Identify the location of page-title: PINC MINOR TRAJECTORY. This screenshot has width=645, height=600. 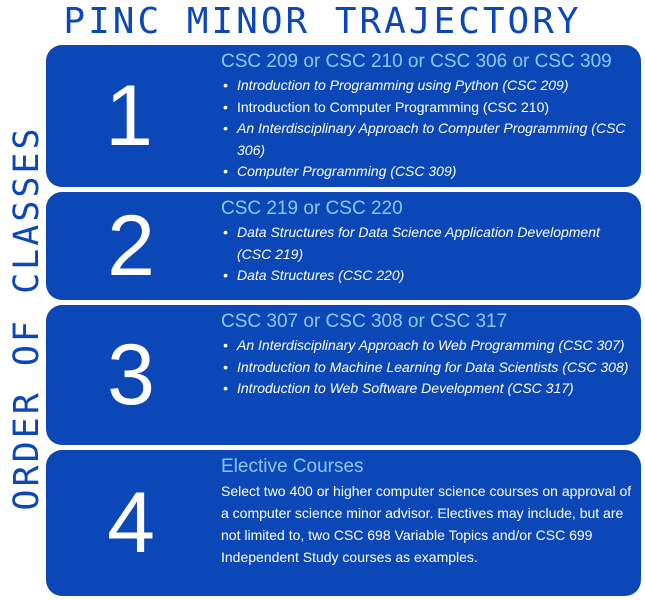
(322, 21).